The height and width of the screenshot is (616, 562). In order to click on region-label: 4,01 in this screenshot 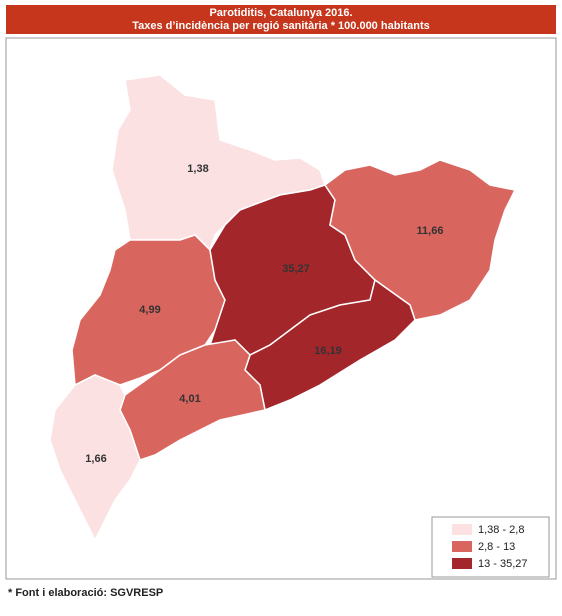, I will do `click(189, 399)`.